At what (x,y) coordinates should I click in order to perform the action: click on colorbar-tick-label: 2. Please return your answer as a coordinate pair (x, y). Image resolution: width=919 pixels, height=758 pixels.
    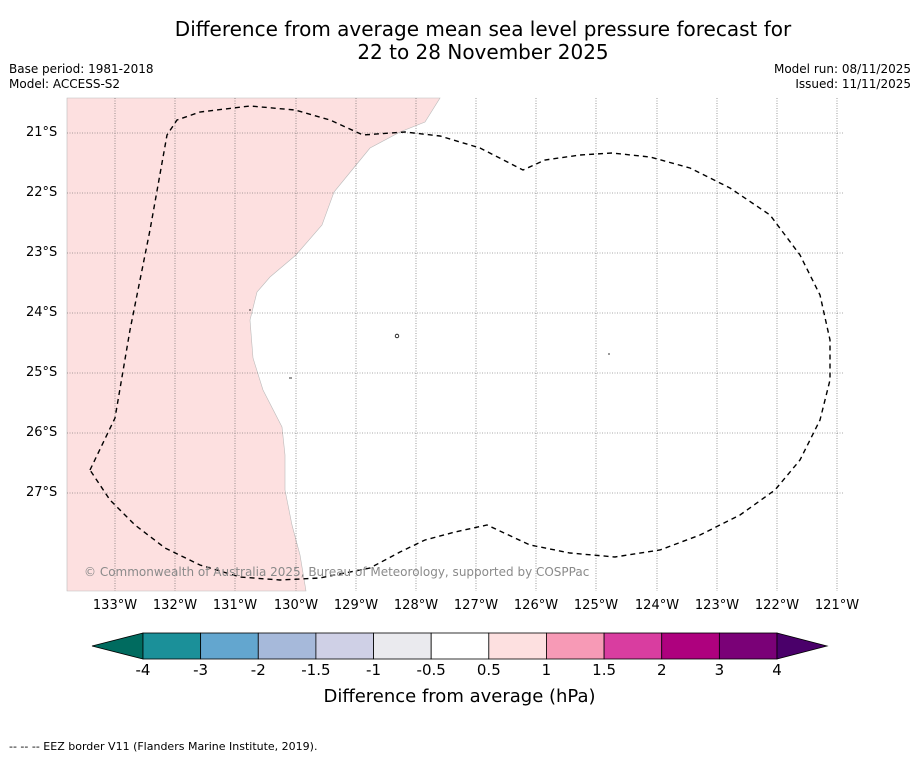
    Looking at the image, I should click on (661, 670).